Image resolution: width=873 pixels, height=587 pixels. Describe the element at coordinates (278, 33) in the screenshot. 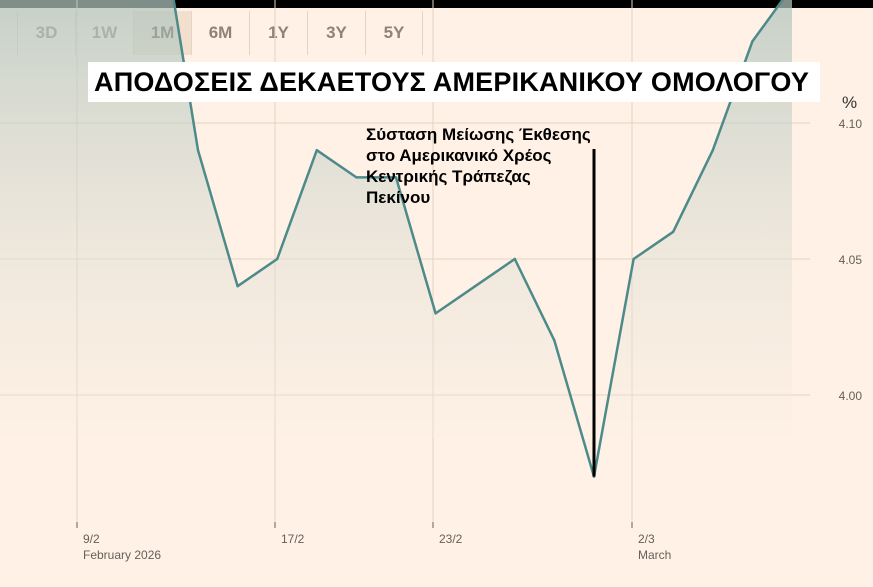

I see `tab-1y: 1Y` at that location.